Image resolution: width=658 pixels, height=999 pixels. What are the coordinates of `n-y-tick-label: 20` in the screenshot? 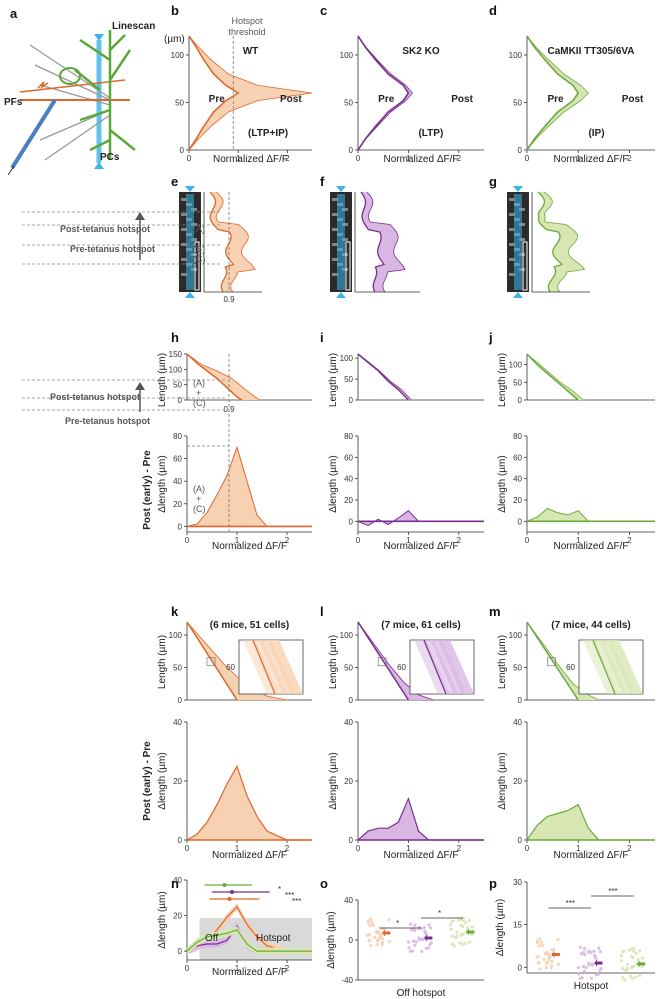 It's located at (177, 916).